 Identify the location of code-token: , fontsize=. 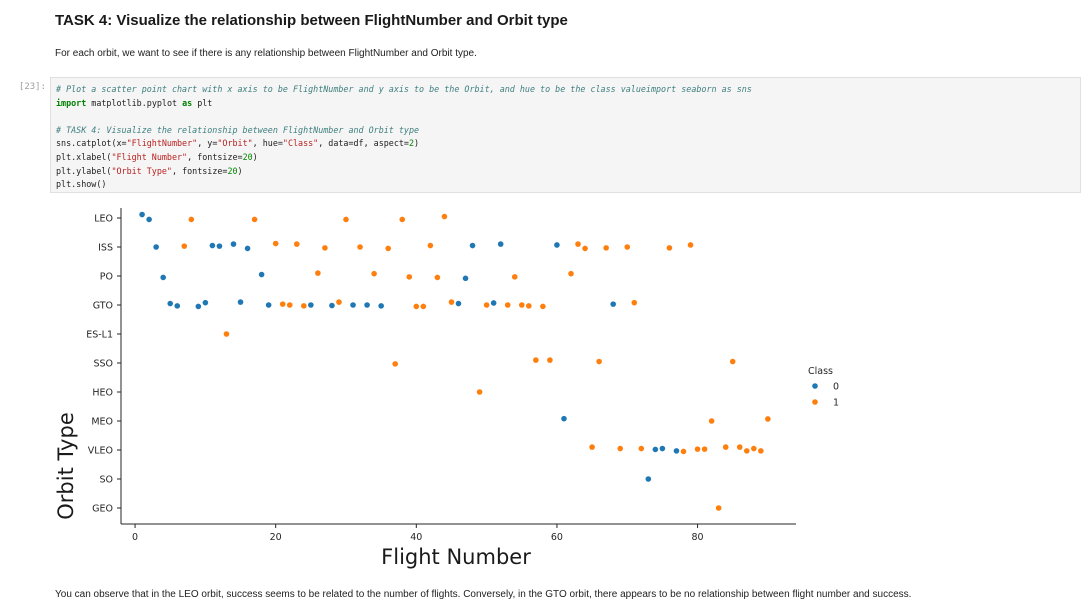
(215, 156).